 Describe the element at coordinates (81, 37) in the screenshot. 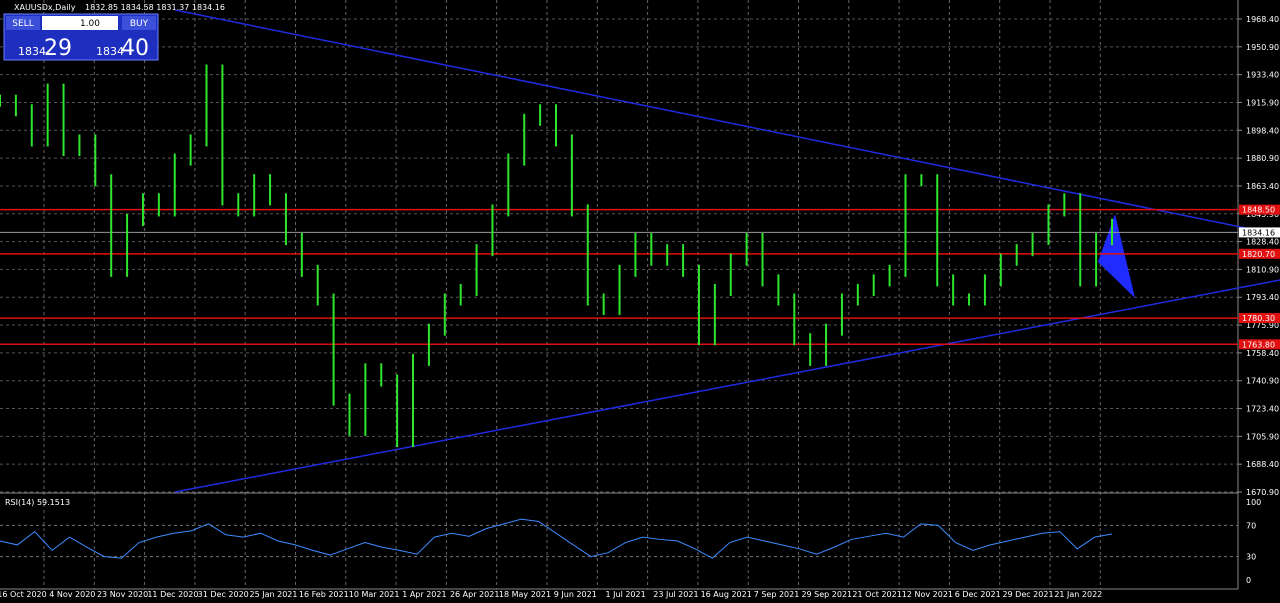

I see `trade-panel: SELL 1.00 BUY 1834 29 1834 40` at that location.